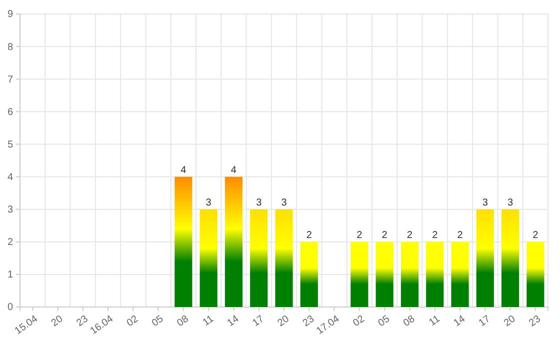 Image resolution: width=560 pixels, height=341 pixels. I want to click on y-tick-label: 5, so click(10, 144).